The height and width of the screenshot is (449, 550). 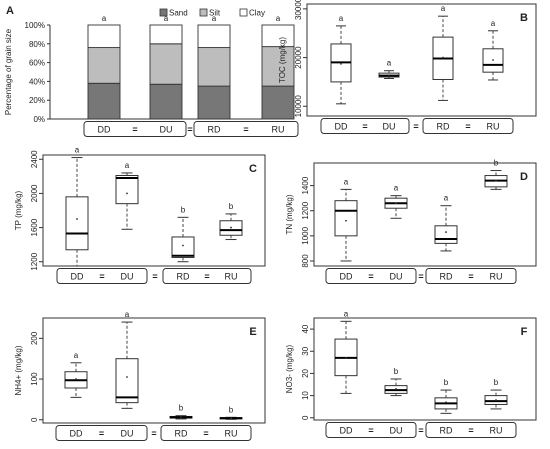 What do you see at coordinates (421, 60) in the screenshot?
I see `plot-frame-b` at bounding box center [421, 60].